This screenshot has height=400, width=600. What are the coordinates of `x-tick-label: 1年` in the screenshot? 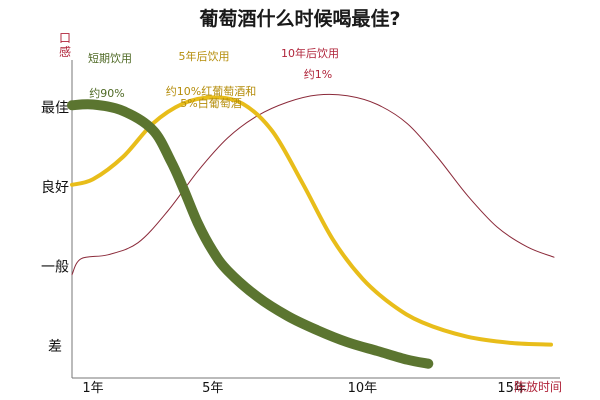 It's located at (92, 388).